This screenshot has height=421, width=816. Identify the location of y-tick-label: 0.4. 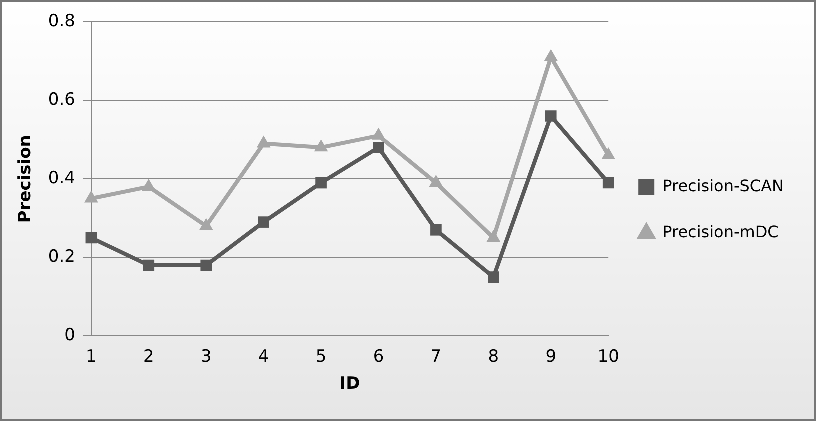
(62, 178).